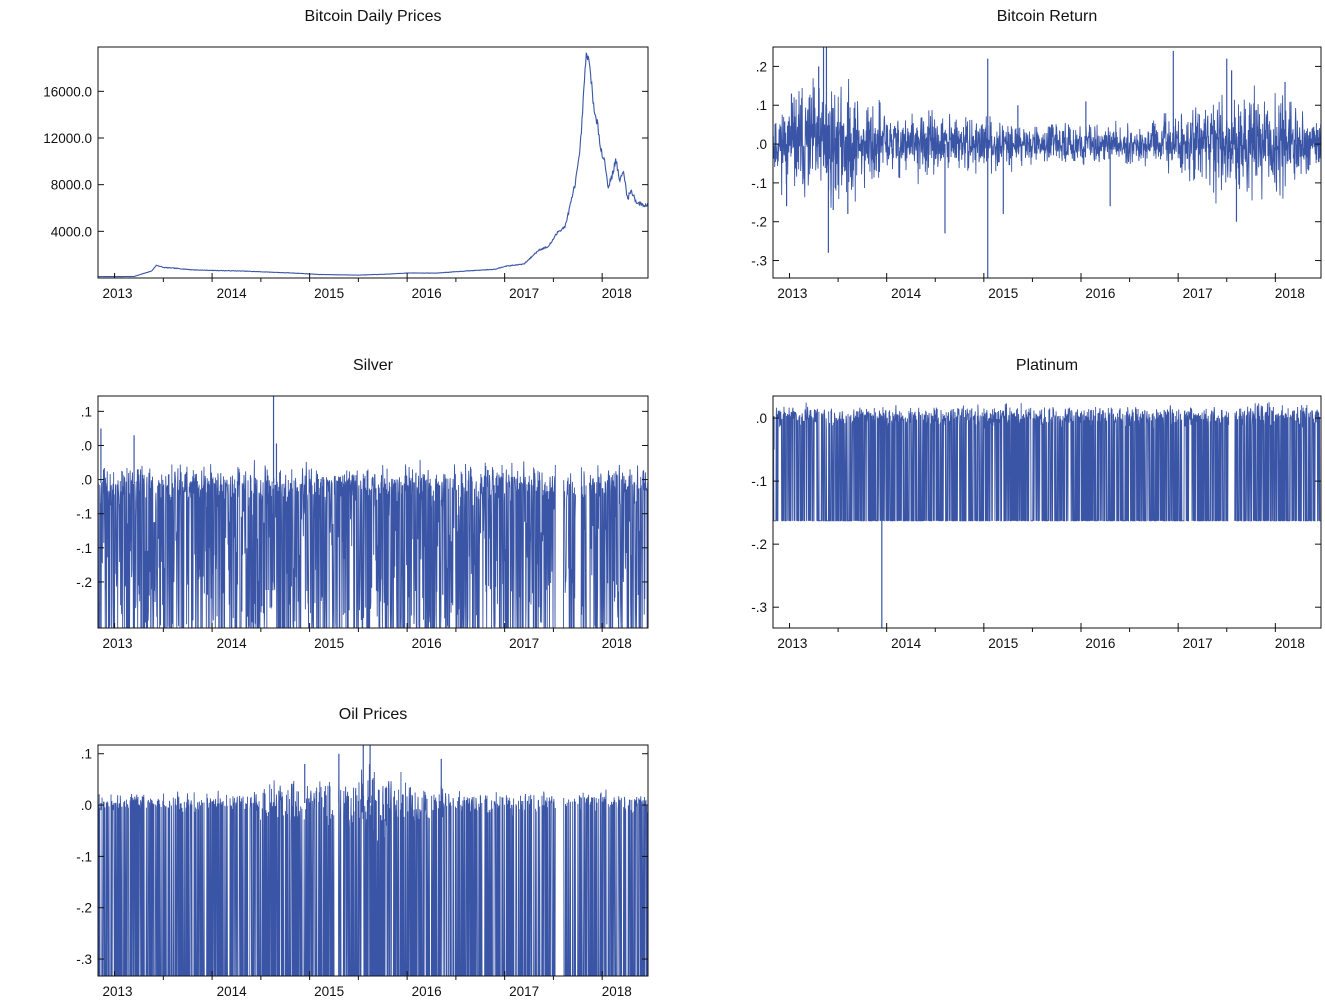 This screenshot has height=1000, width=1325. Describe the element at coordinates (67, 91) in the screenshot. I see `y-tick-label: 16000.0` at that location.